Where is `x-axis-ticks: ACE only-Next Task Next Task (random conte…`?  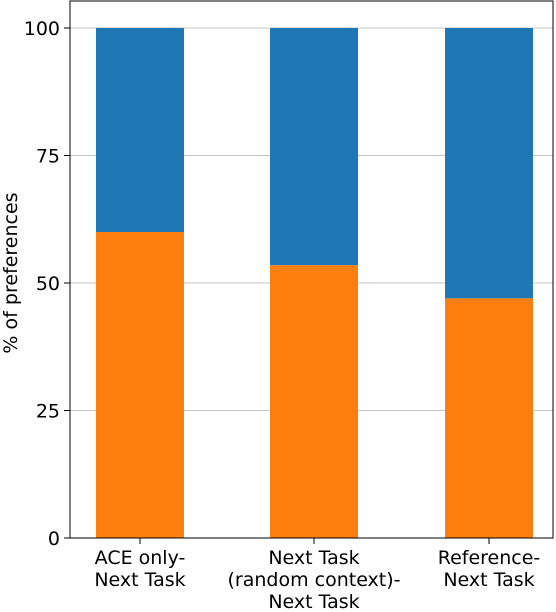 x-axis-ticks: ACE only-Next Task Next Task (random conte… is located at coordinates (317, 575).